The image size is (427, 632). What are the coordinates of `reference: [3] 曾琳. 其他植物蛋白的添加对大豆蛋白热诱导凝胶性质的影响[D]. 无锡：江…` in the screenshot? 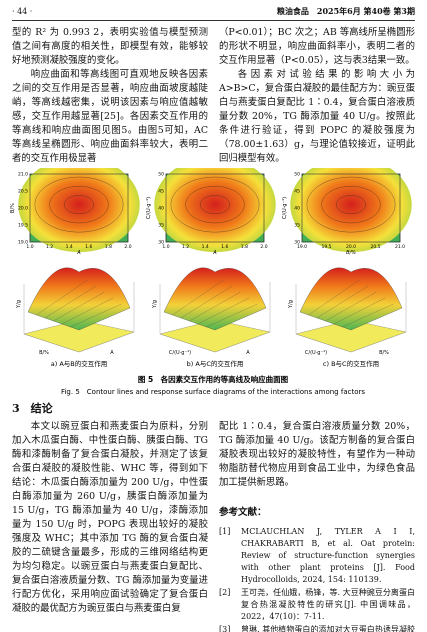 It's located at (317, 628).